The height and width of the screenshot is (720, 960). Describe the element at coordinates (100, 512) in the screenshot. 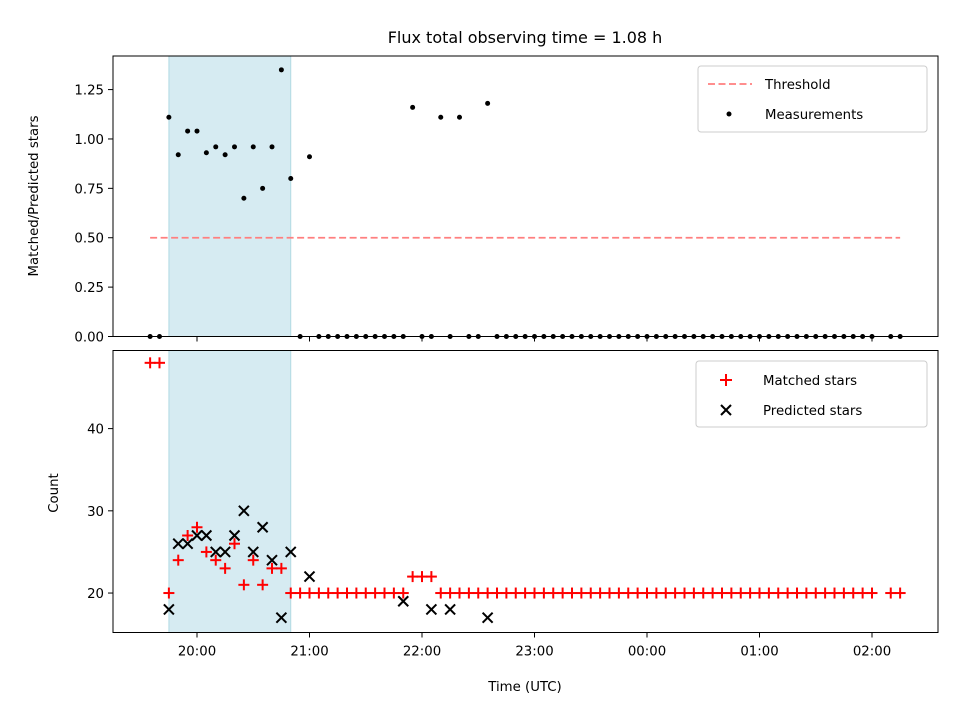

I see `bottom-y-axis: 20 30 40` at that location.